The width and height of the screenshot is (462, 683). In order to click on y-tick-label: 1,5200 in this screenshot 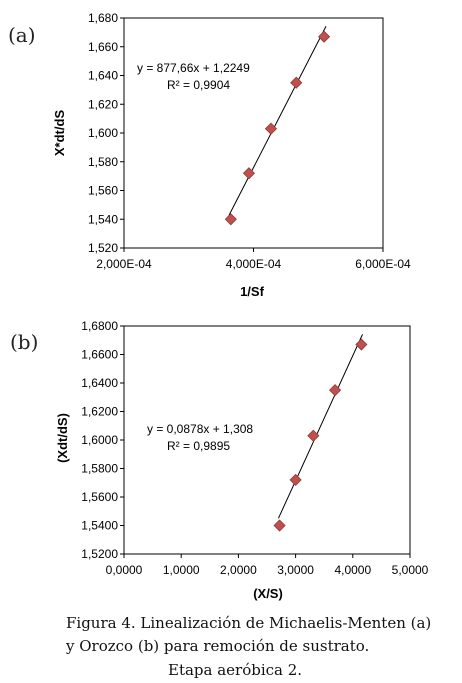, I will do `click(99, 554)`.